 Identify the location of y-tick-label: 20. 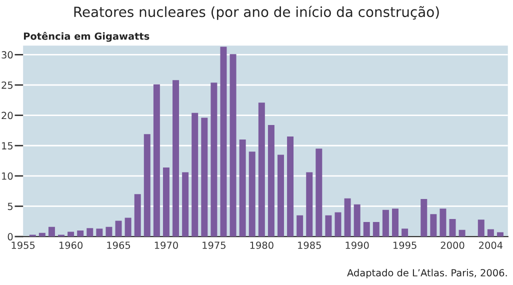
(7, 116).